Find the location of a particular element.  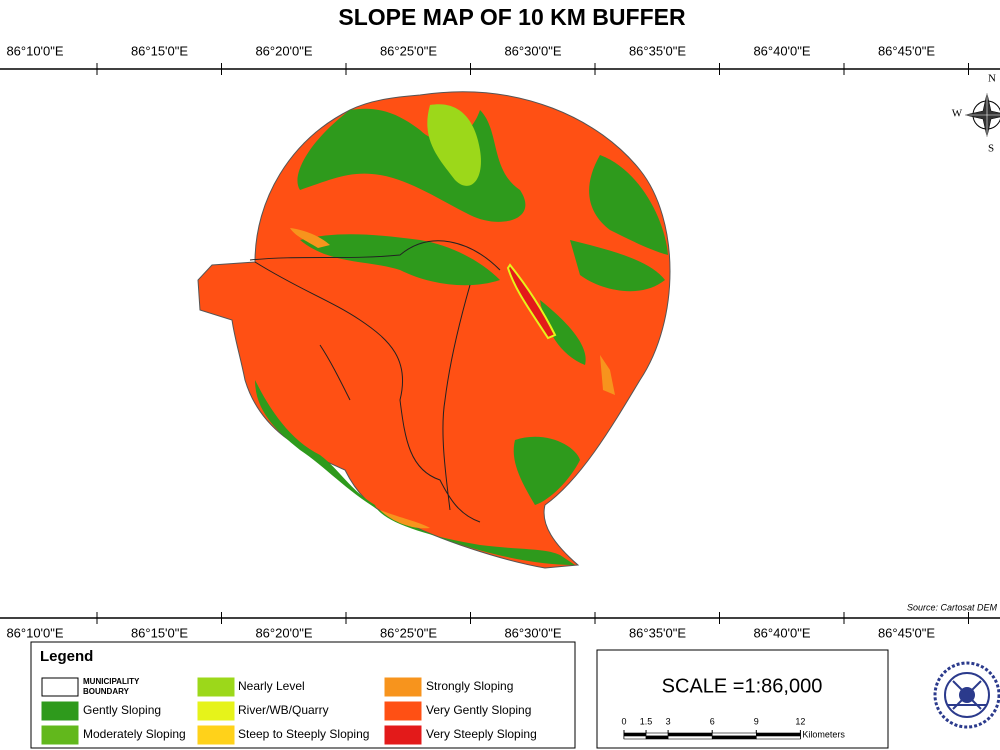

legend-label: MUNICIPALITY BOUNDARY is located at coordinates (111, 686).